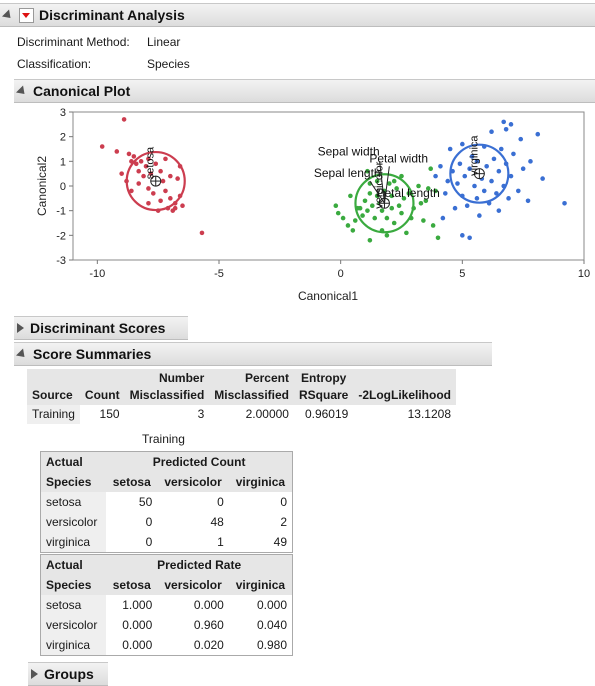 This screenshot has height=686, width=595. What do you see at coordinates (42, 186) in the screenshot?
I see `y-axis-label: Canonical2` at bounding box center [42, 186].